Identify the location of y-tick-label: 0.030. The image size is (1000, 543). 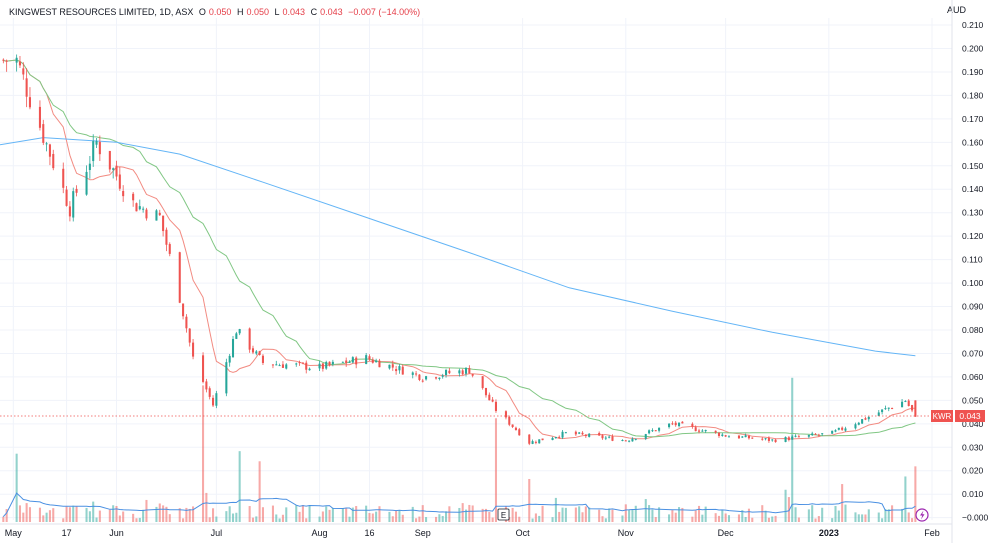
(973, 447).